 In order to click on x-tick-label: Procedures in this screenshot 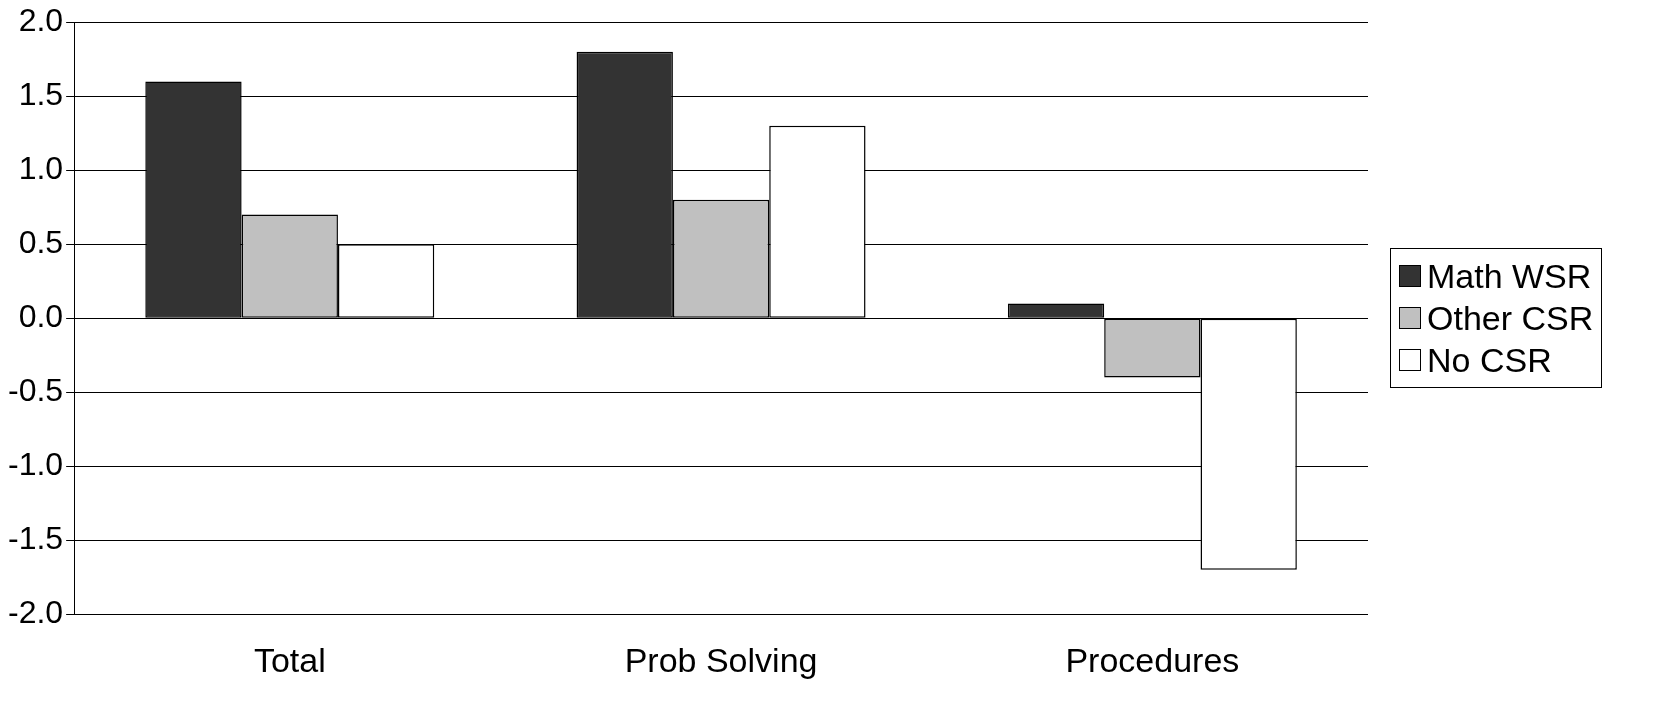, I will do `click(1152, 659)`.